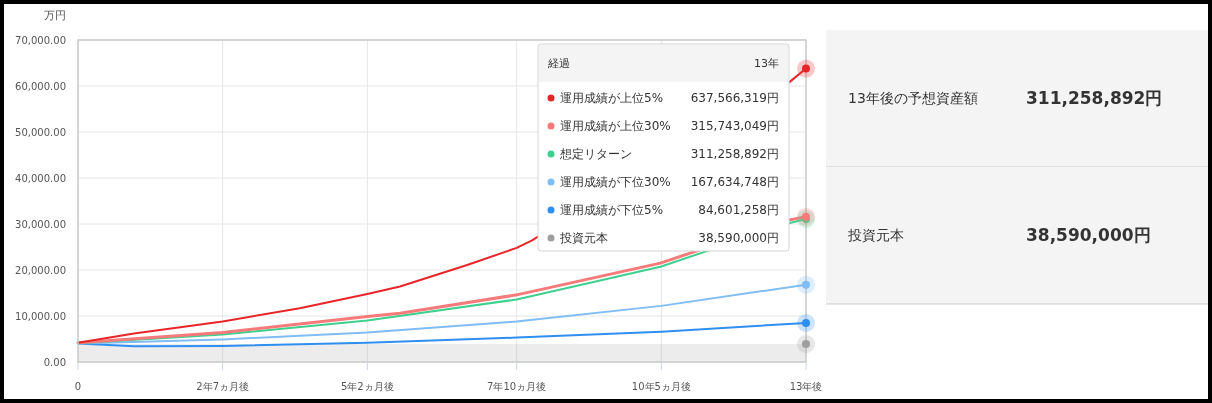 This screenshot has height=403, width=1212. What do you see at coordinates (734, 98) in the screenshot?
I see `annotation: 637,566,319円` at bounding box center [734, 98].